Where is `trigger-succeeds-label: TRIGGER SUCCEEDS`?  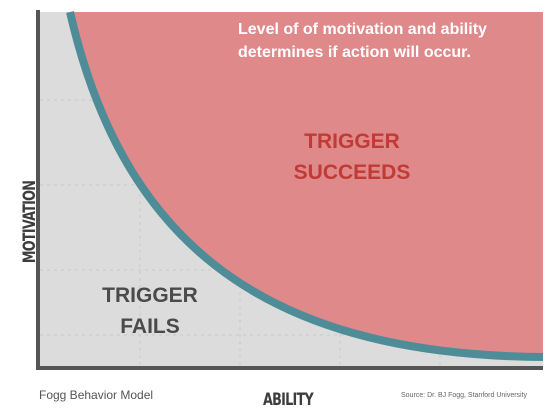 trigger-succeeds-label: TRIGGER SUCCEEDS is located at coordinates (352, 157).